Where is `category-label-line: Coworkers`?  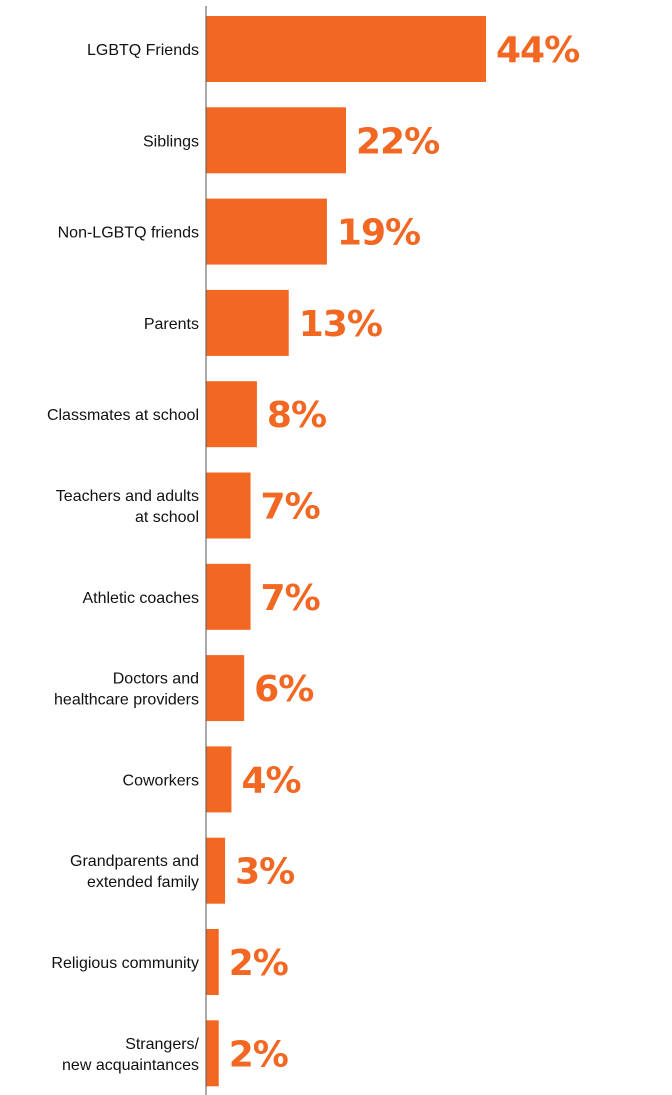
category-label-line: Coworkers is located at coordinates (161, 780).